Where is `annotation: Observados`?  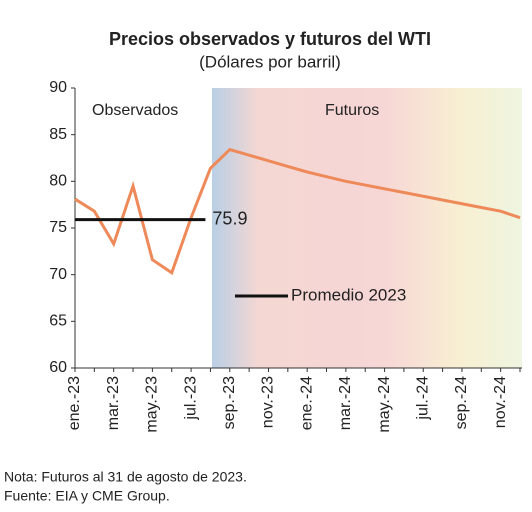 annotation: Observados is located at coordinates (135, 110).